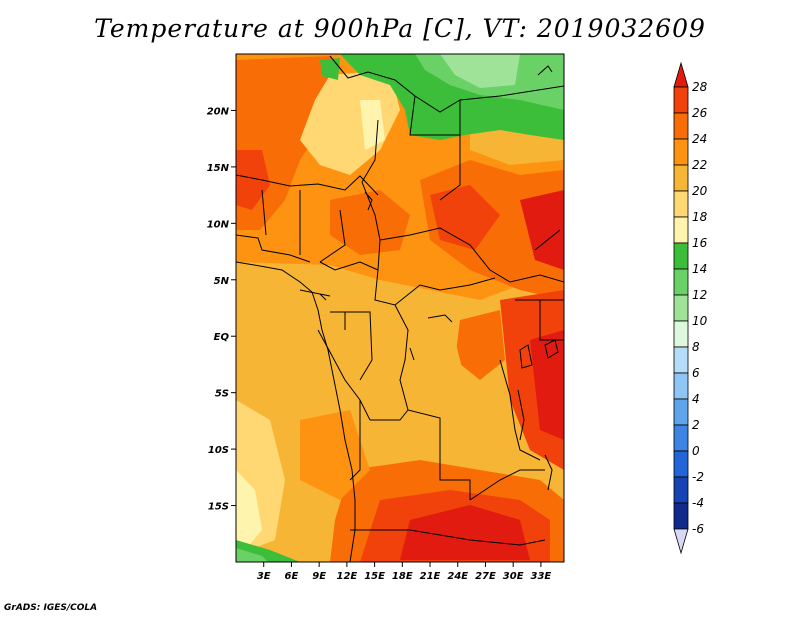  Describe the element at coordinates (700, 217) in the screenshot. I see `colorbar-label: 18` at that location.